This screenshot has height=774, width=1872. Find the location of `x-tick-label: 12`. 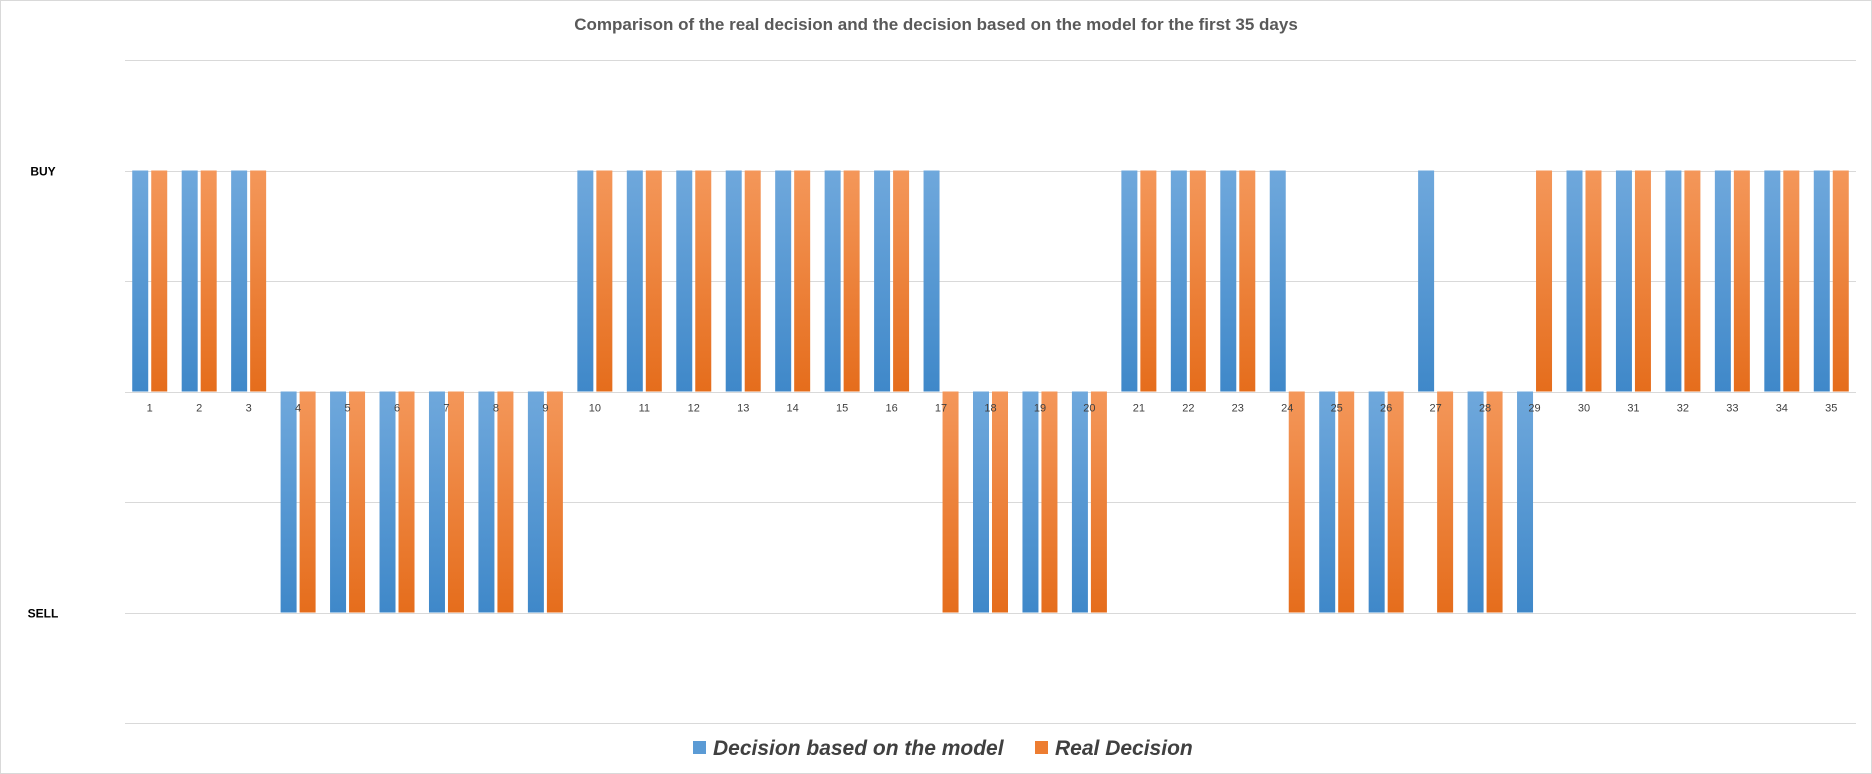

x-tick-label: 12 is located at coordinates (694, 409).